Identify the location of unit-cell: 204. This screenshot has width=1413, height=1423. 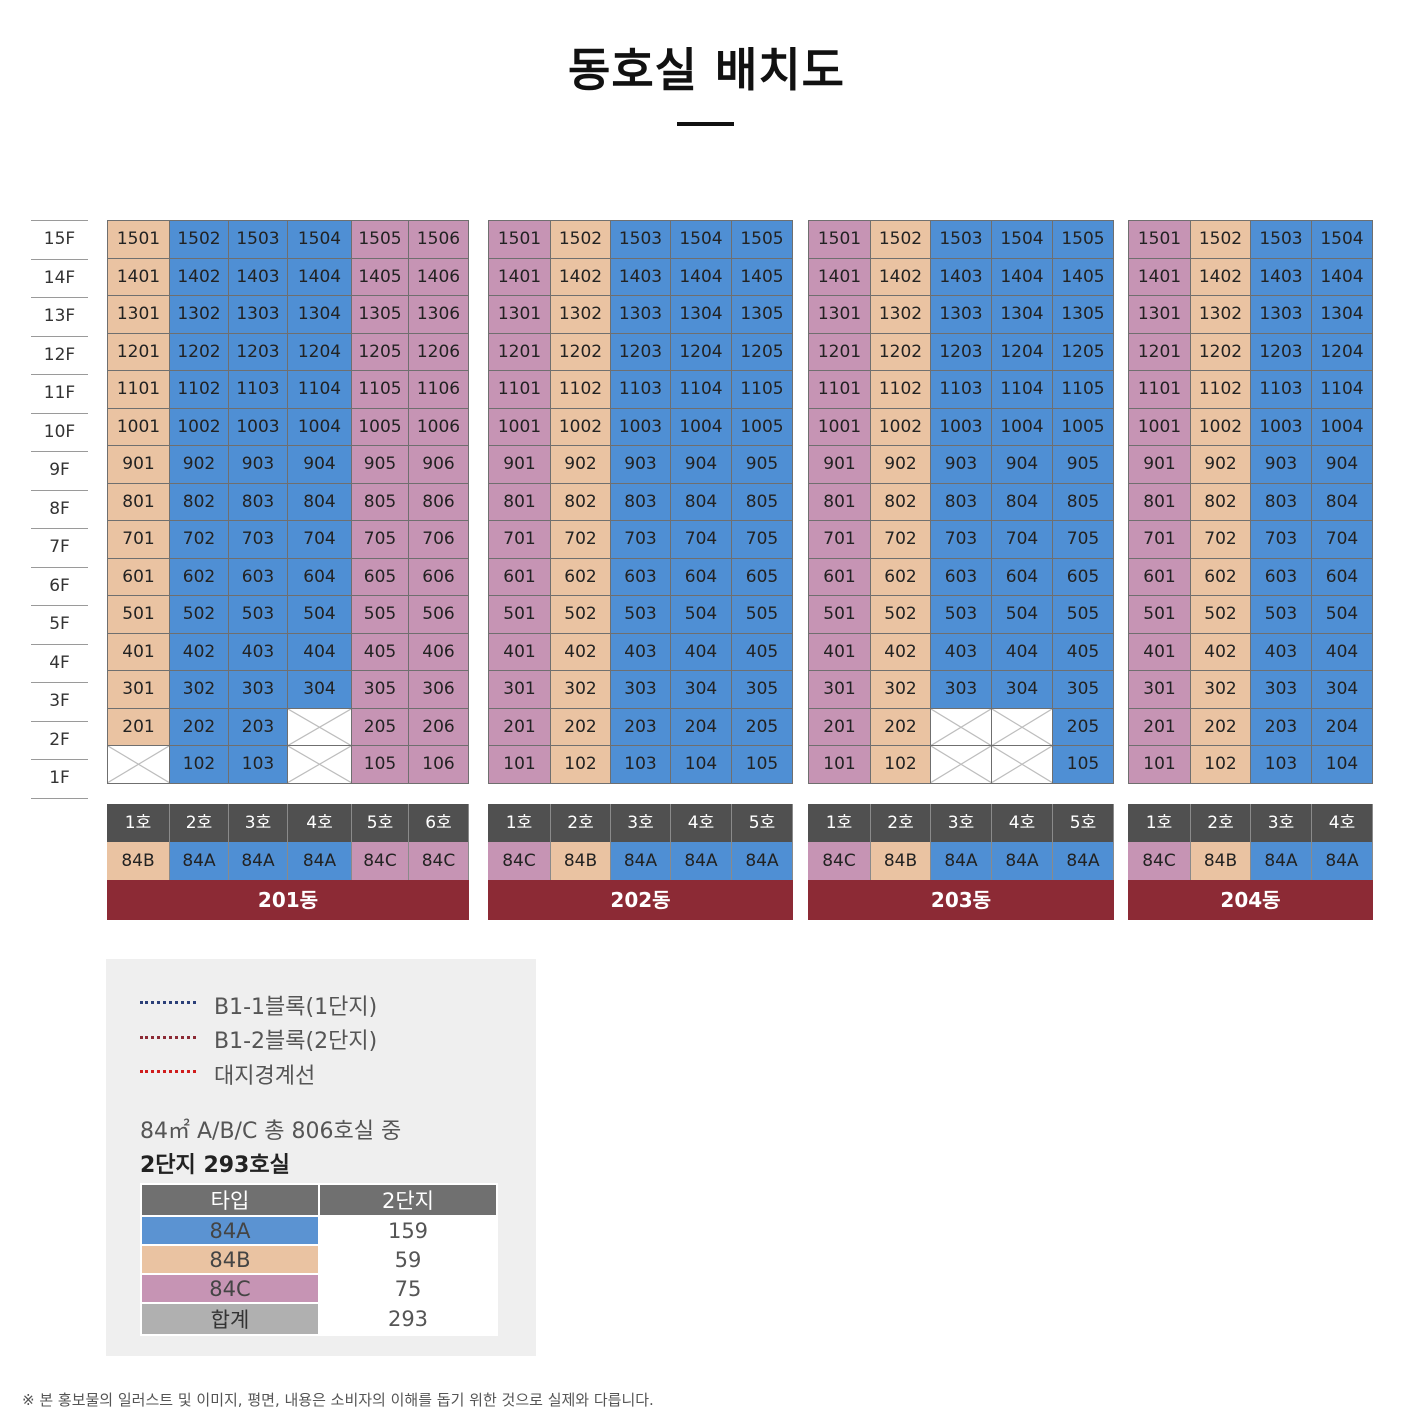
(701, 727).